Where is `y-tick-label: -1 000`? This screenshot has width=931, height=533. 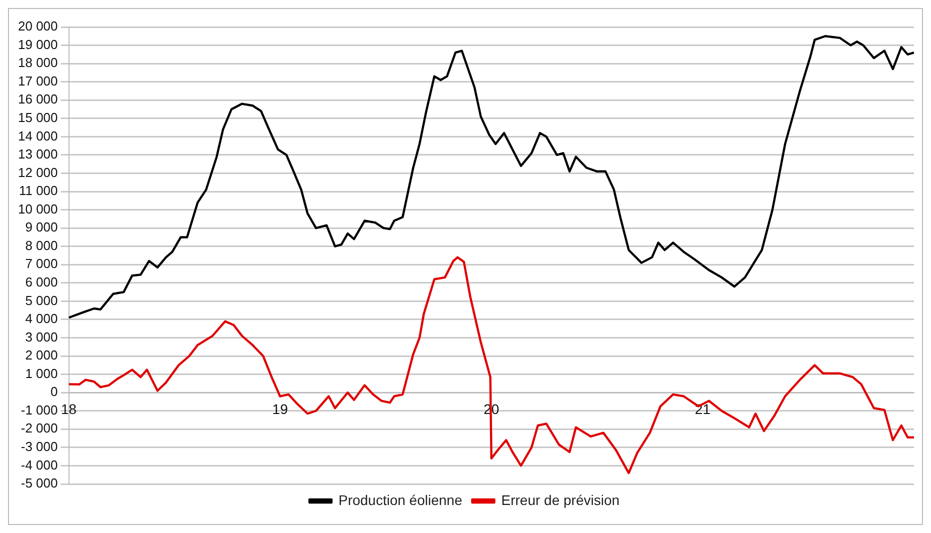 y-tick-label: -1 000 is located at coordinates (39, 410).